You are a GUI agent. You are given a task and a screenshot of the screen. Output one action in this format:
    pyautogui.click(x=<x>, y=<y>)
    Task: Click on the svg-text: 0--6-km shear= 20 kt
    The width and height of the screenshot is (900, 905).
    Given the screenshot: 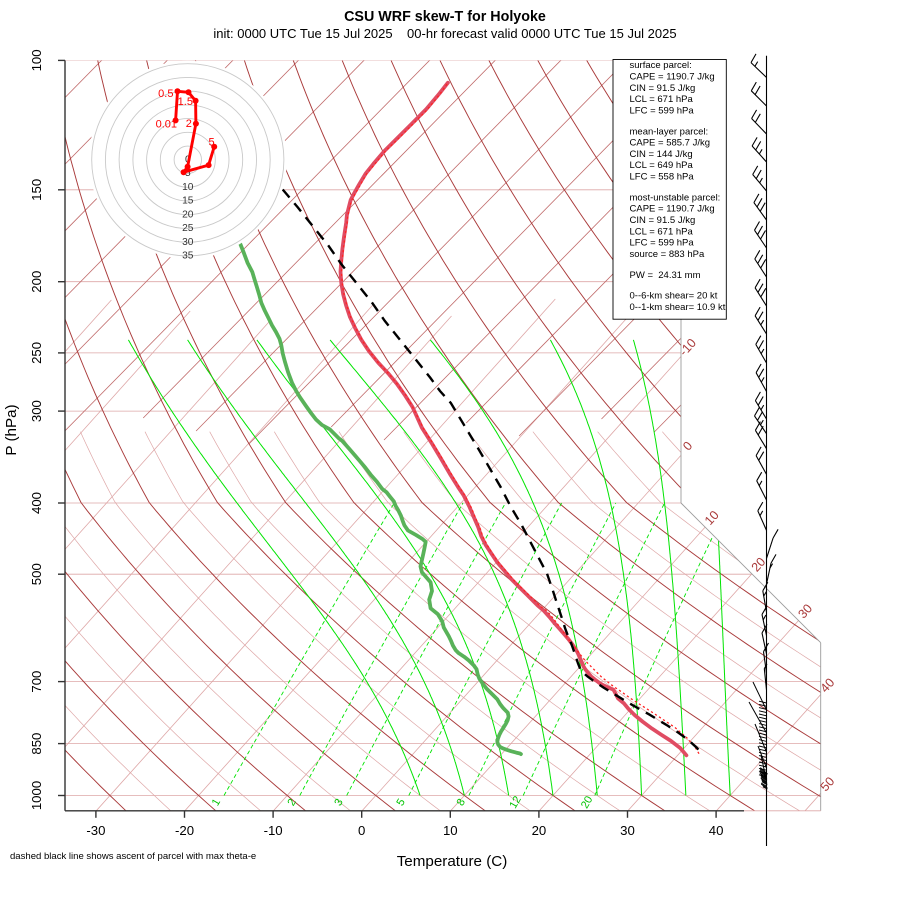 What is the action you would take?
    pyautogui.click(x=674, y=296)
    